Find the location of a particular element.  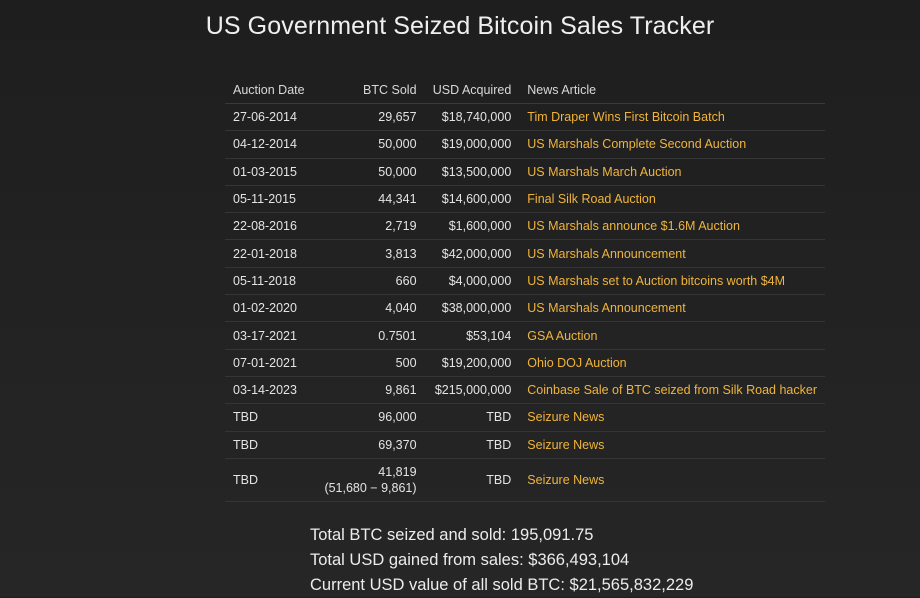

news-article-cell: US Marshals Complete Second Auction is located at coordinates (672, 144).